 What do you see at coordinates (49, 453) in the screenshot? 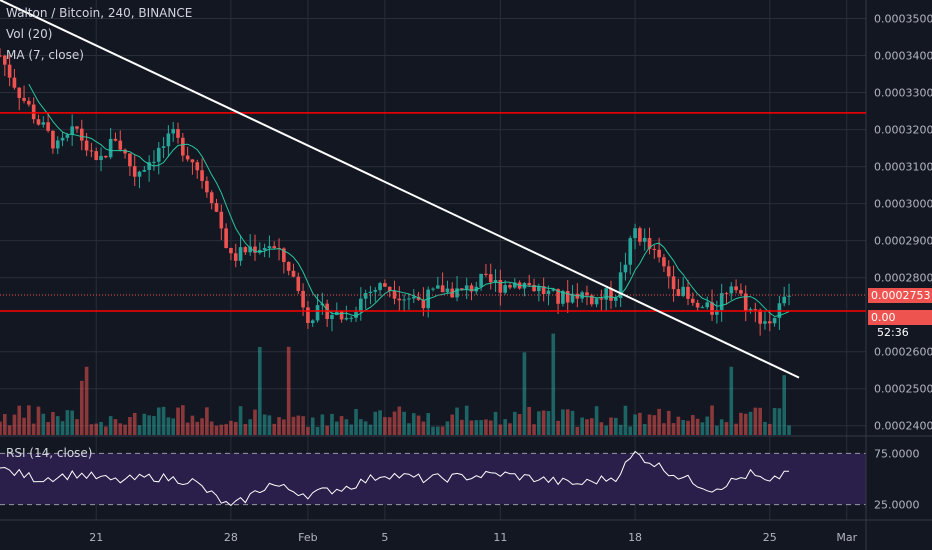
I see `rsi-legend: RSI (14, close)` at bounding box center [49, 453].